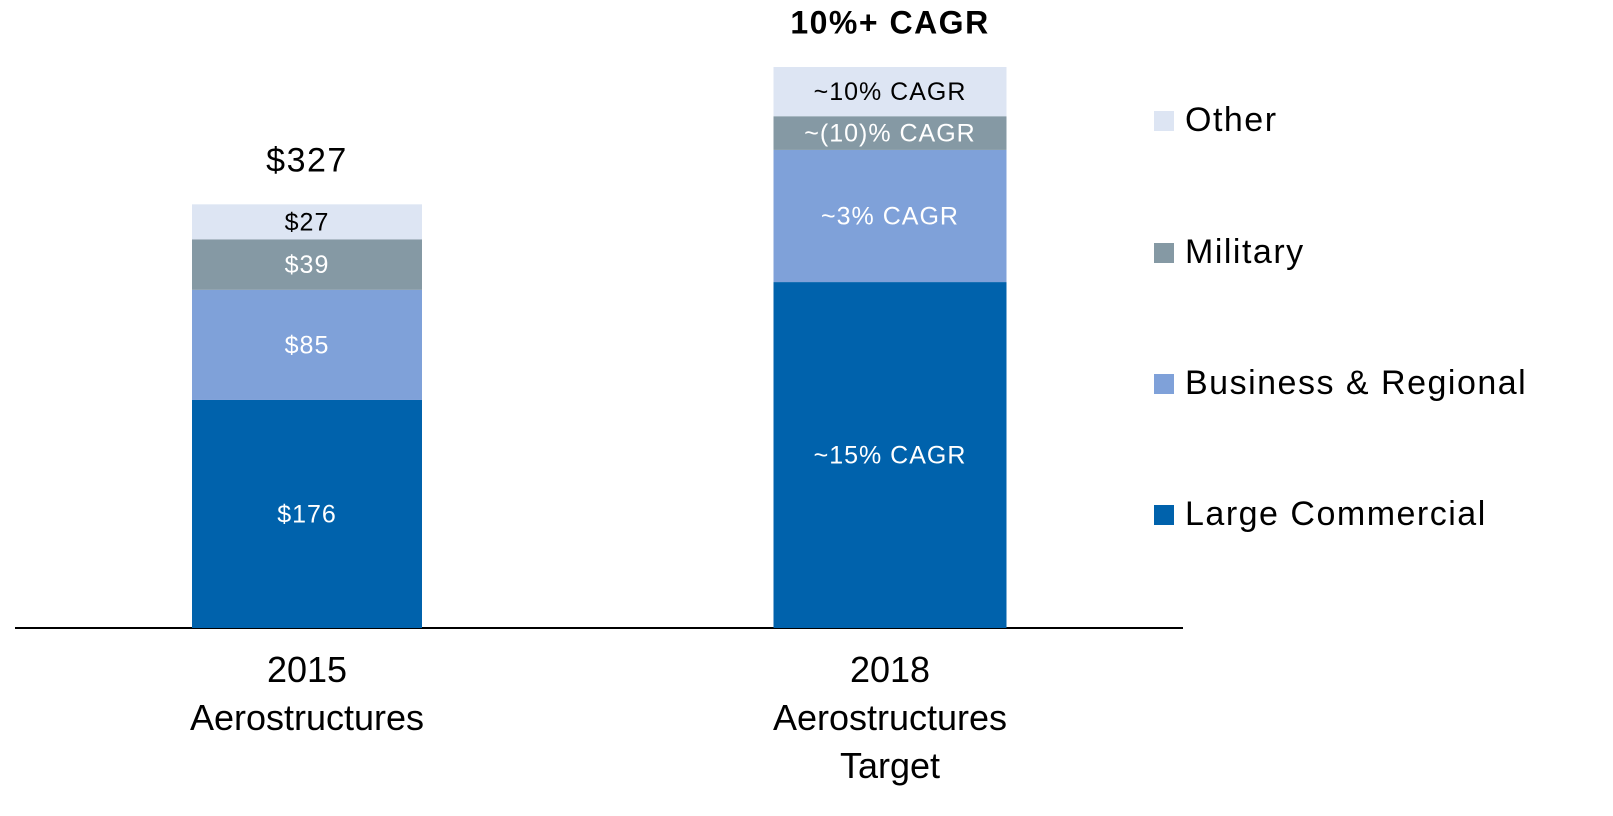 The width and height of the screenshot is (1613, 816). I want to click on segment-label: $85, so click(307, 346).